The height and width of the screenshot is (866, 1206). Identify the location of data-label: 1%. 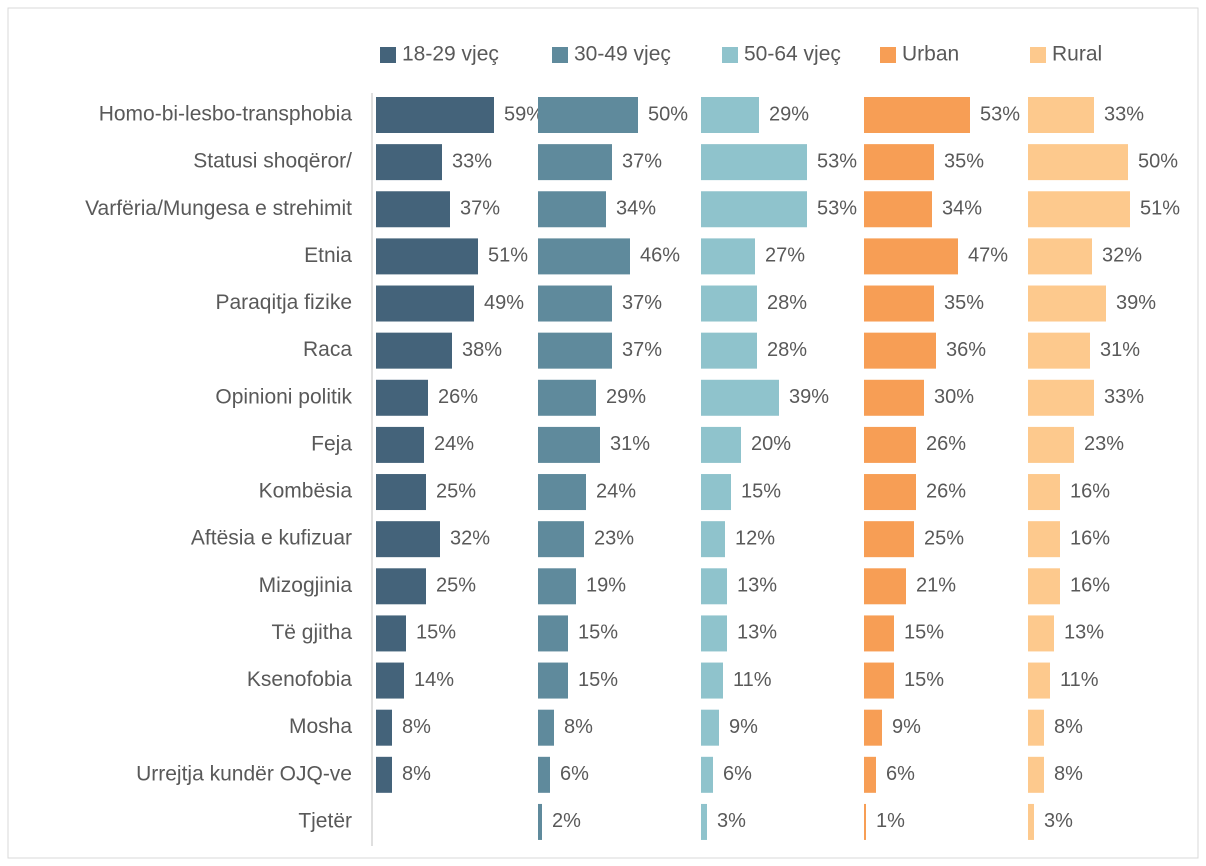
(890, 821).